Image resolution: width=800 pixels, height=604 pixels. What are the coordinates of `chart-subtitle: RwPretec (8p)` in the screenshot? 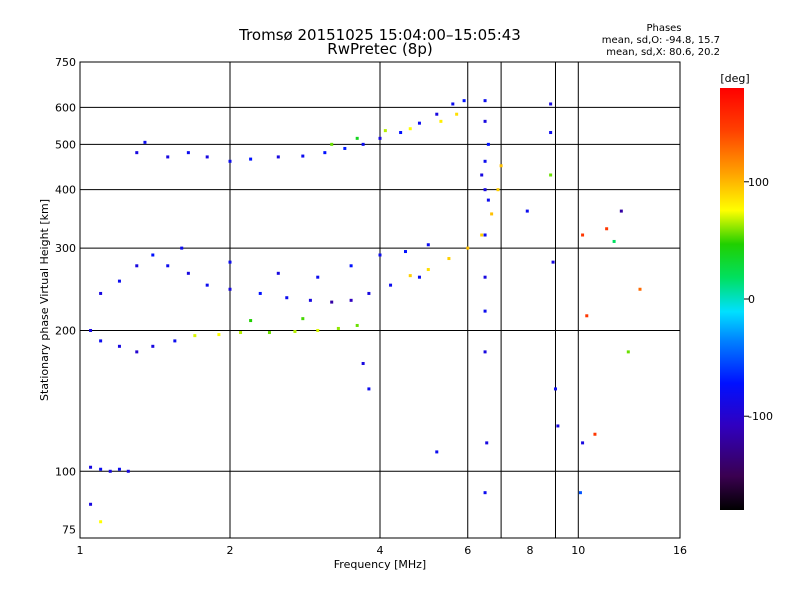 It's located at (379, 49).